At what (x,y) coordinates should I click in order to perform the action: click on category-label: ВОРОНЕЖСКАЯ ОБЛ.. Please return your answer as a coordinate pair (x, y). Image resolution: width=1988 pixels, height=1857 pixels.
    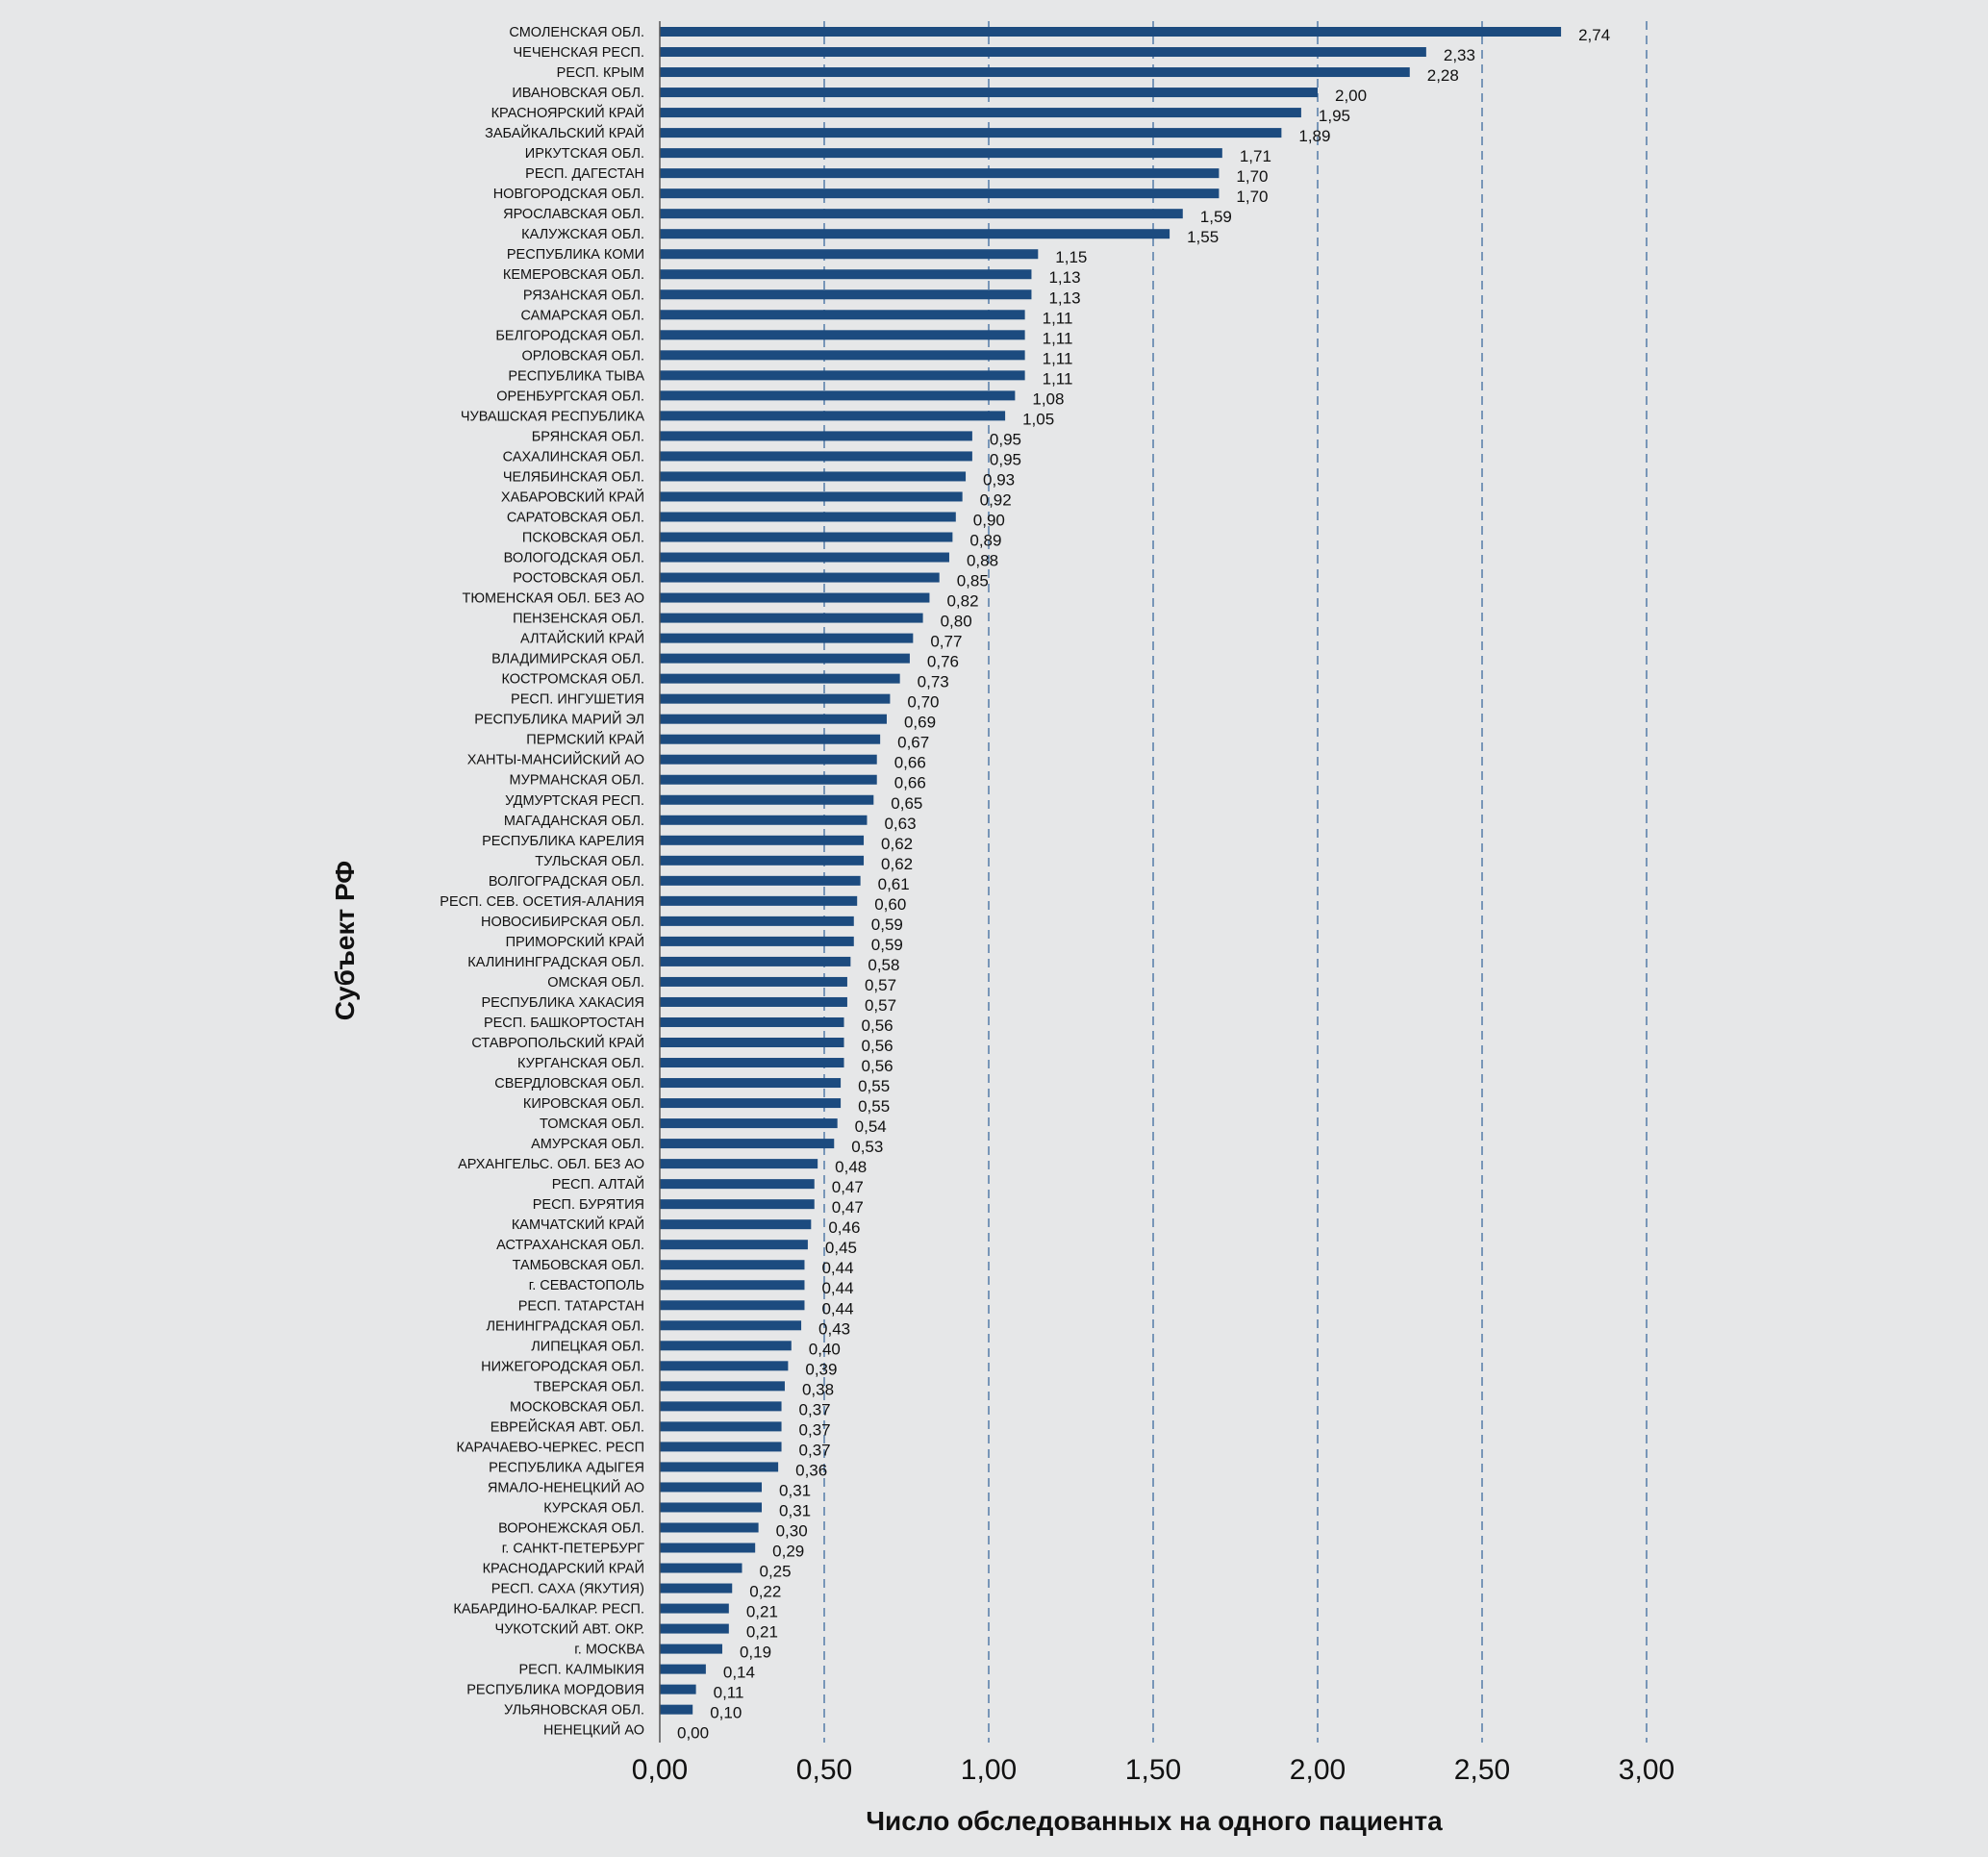
    Looking at the image, I should click on (571, 1528).